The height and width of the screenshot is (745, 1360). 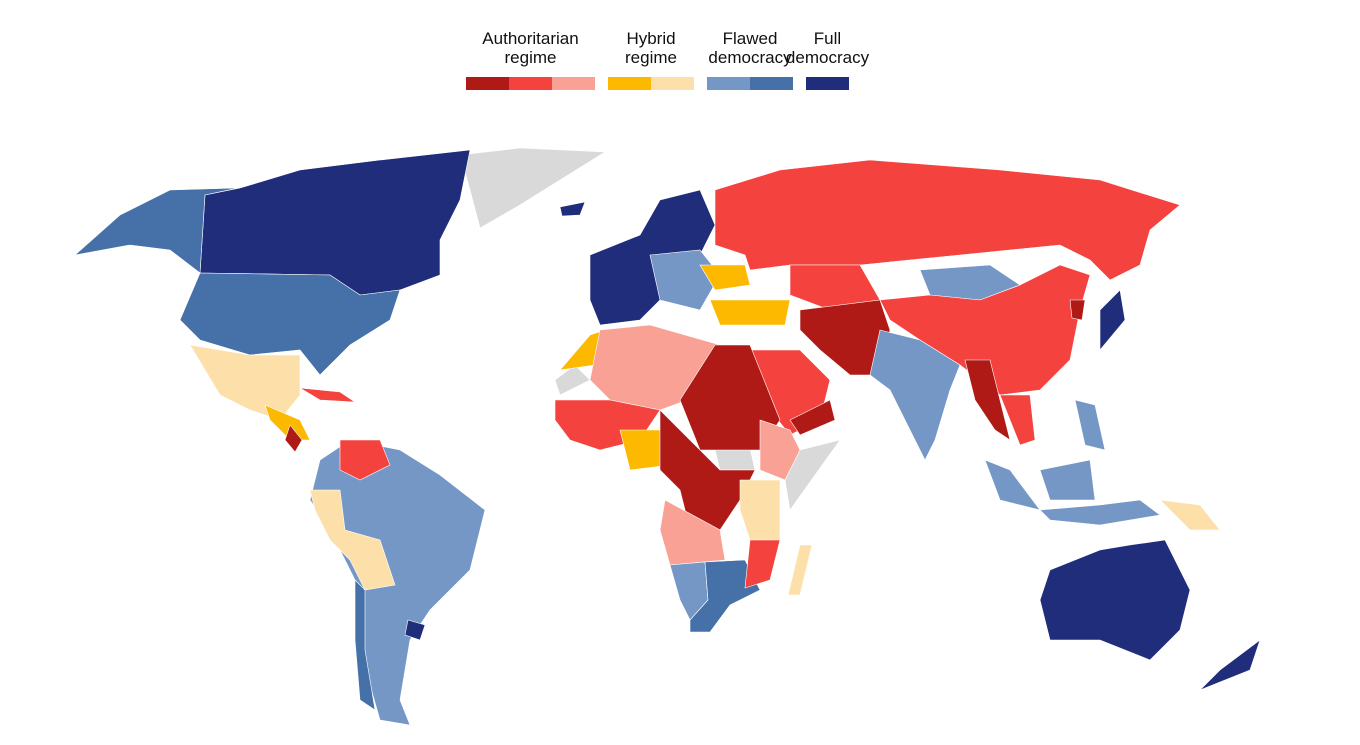 What do you see at coordinates (335, 222) in the screenshot?
I see `canada` at bounding box center [335, 222].